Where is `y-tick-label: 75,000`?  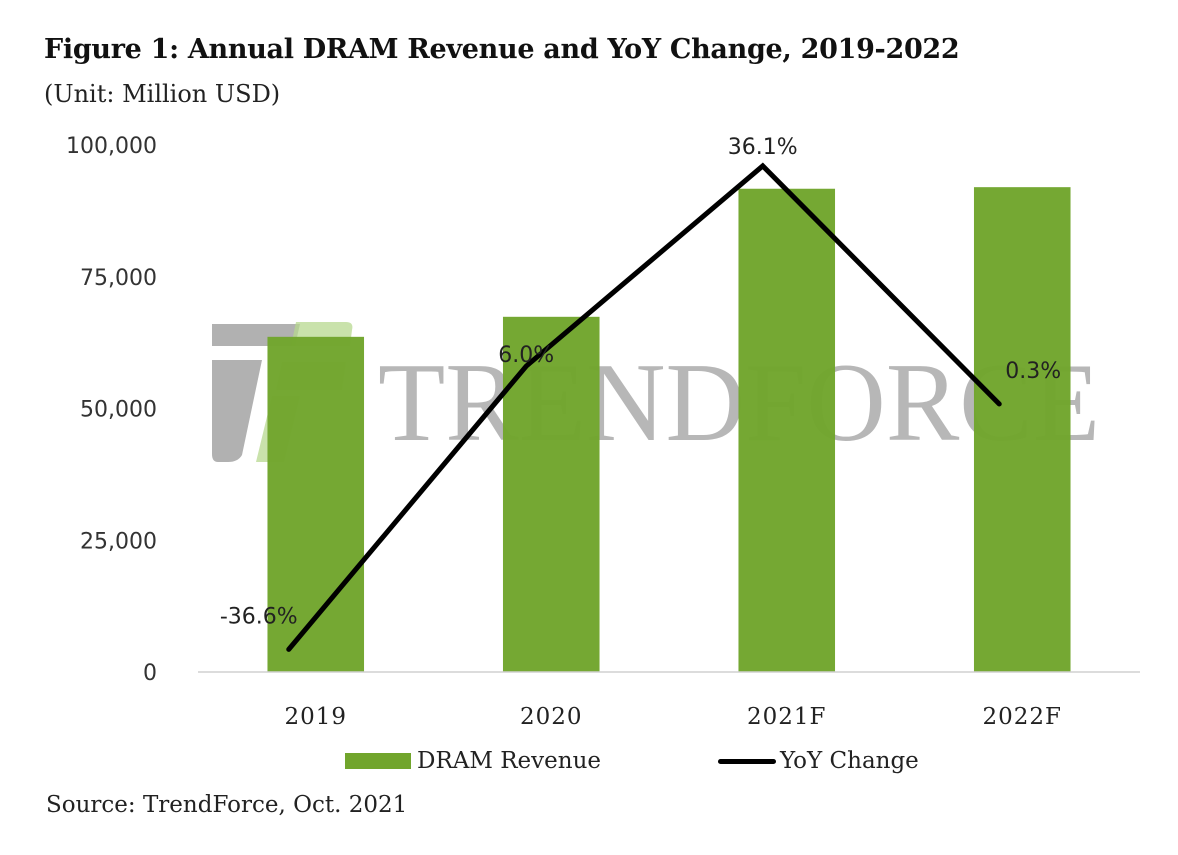
y-tick-label: 75,000 is located at coordinates (118, 278).